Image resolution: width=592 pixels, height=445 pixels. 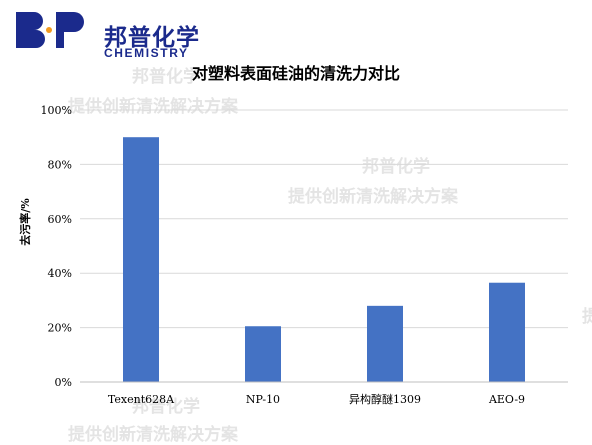 I want to click on x-tick-labels: Texent628A NP-10 异构醇醚1309 AEO-9, so click(x=316, y=399).